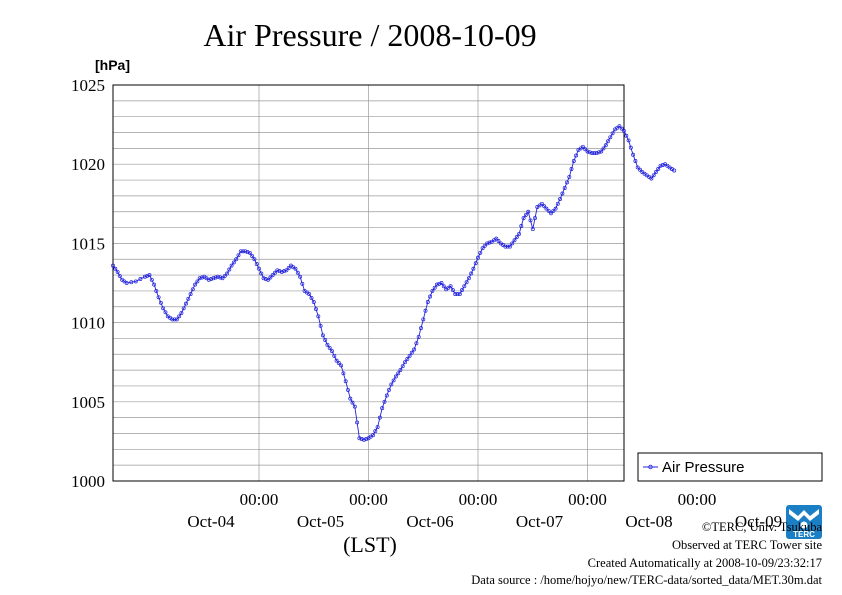  Describe the element at coordinates (650, 467) in the screenshot. I see `legend-marker-icon` at that location.